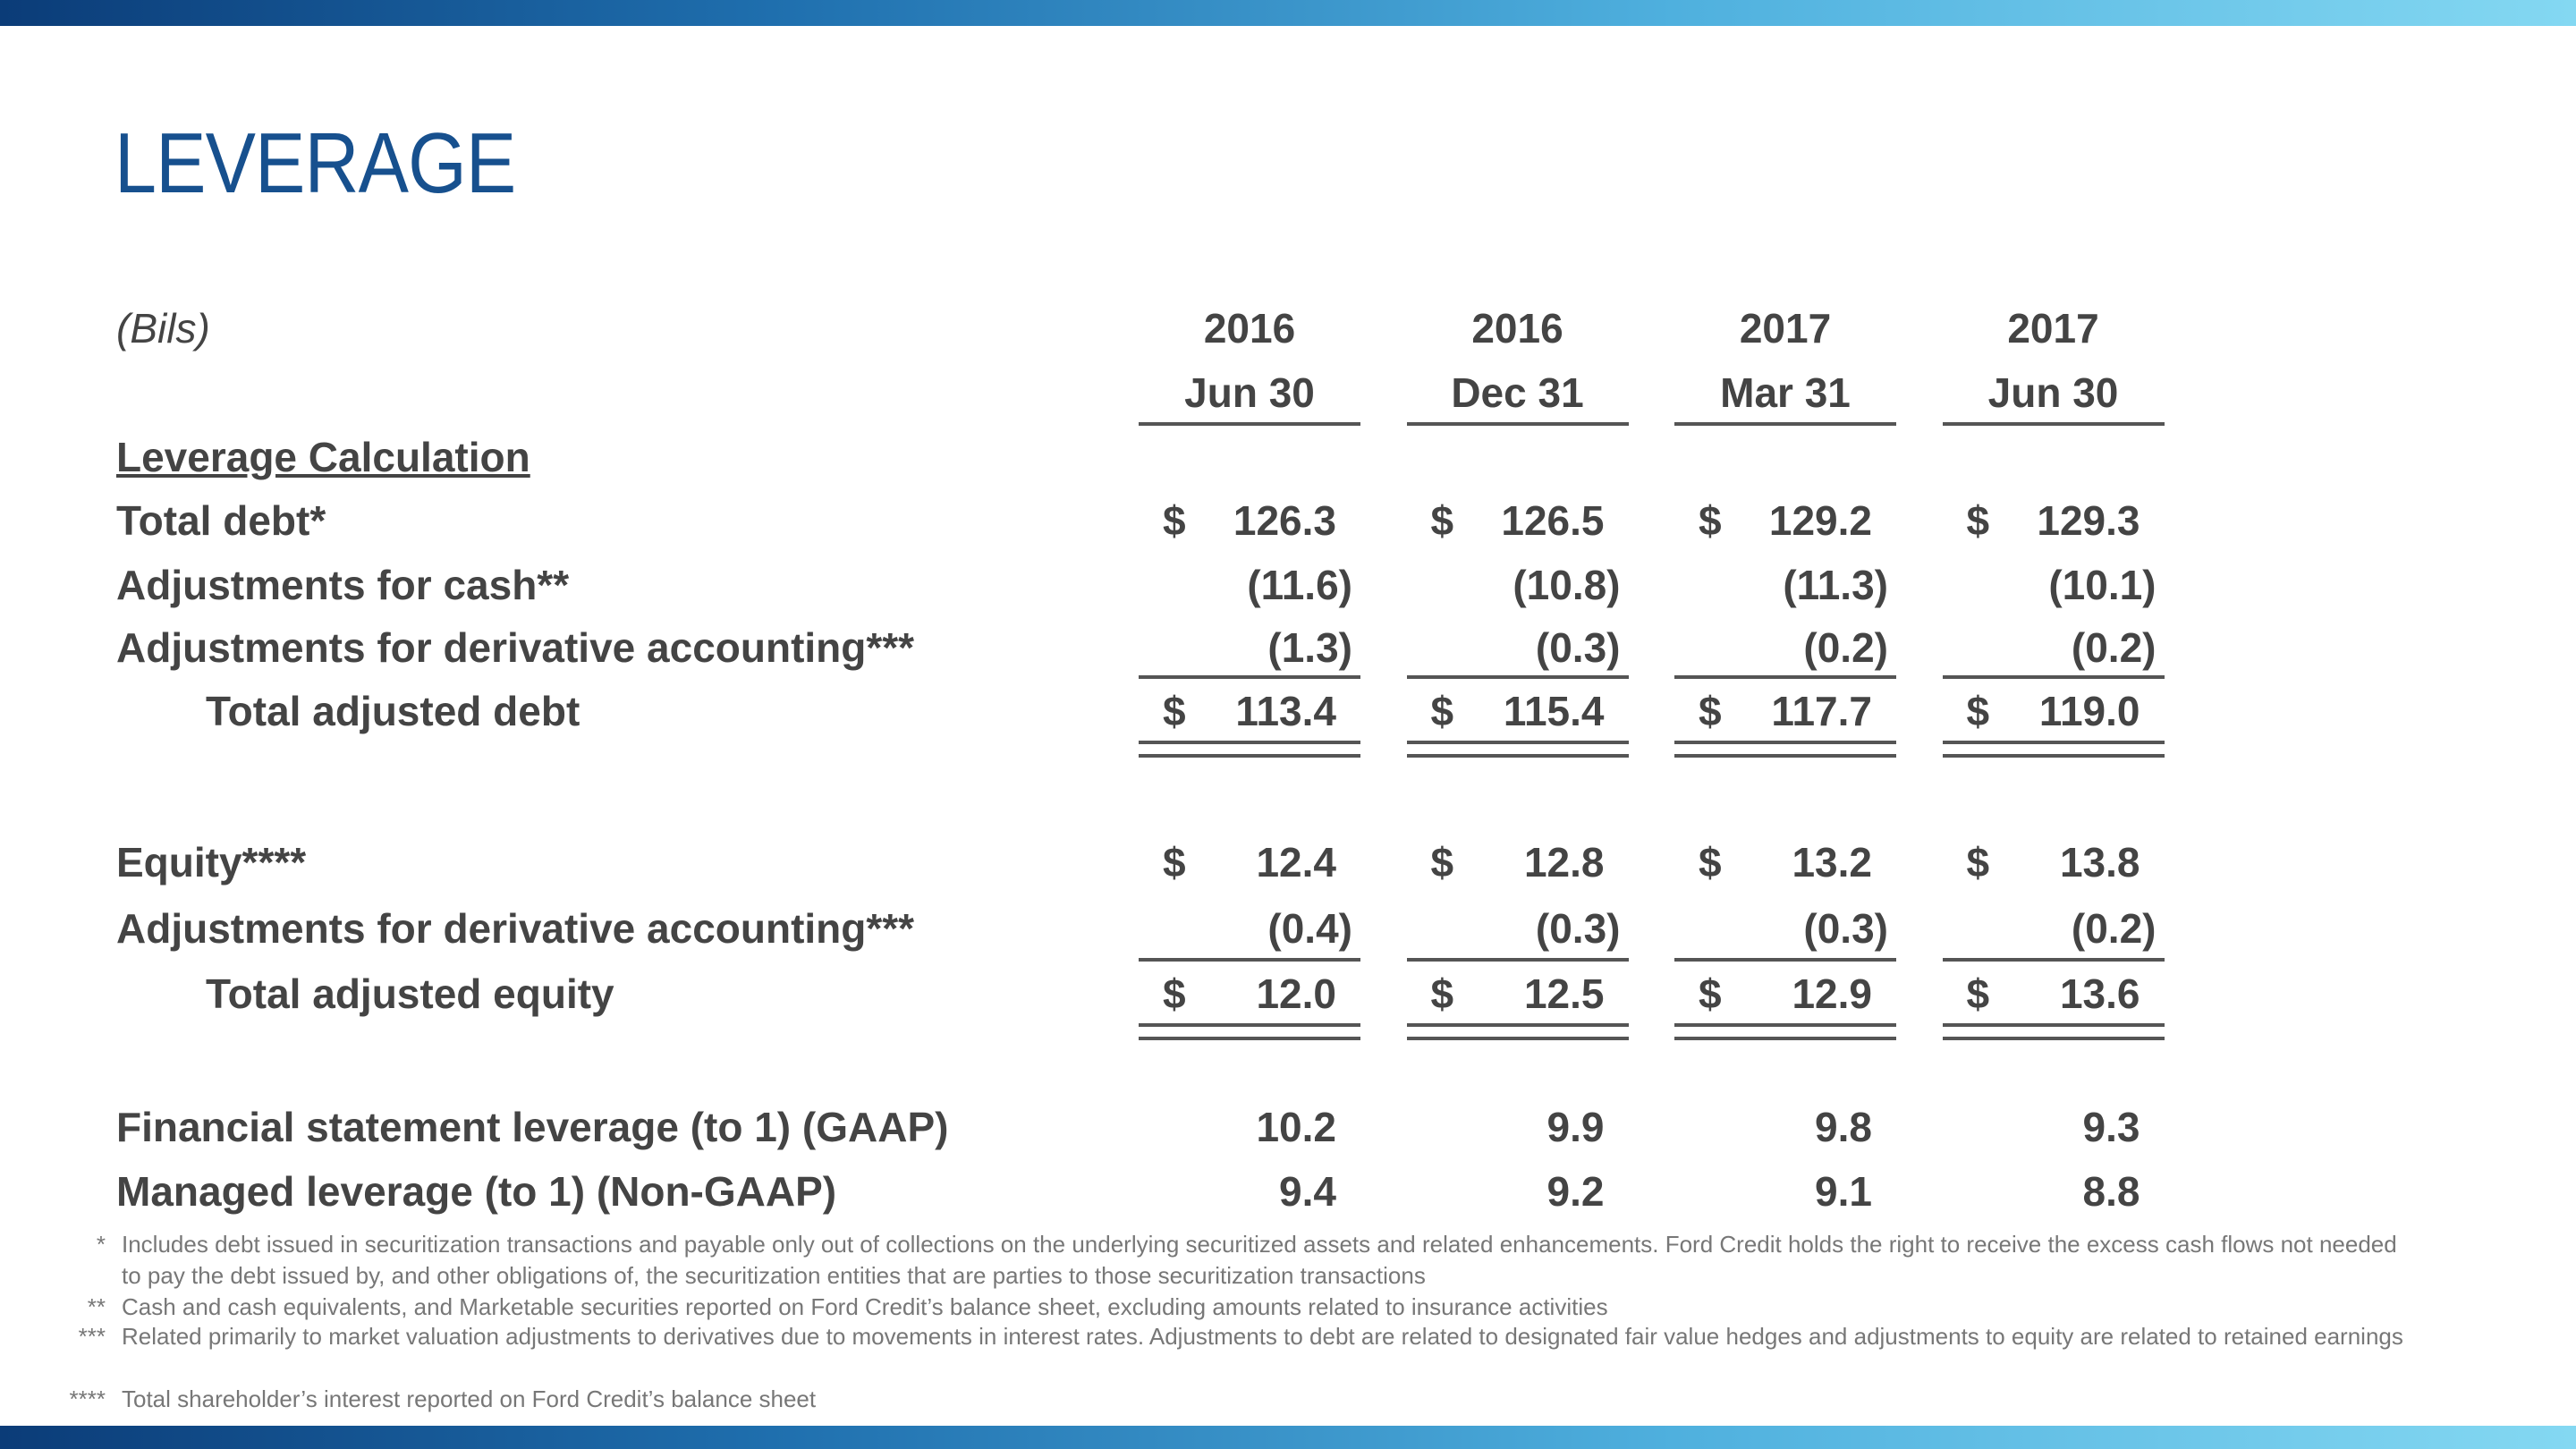 The image size is (2576, 1449). I want to click on amount: (11.6), so click(1299, 585).